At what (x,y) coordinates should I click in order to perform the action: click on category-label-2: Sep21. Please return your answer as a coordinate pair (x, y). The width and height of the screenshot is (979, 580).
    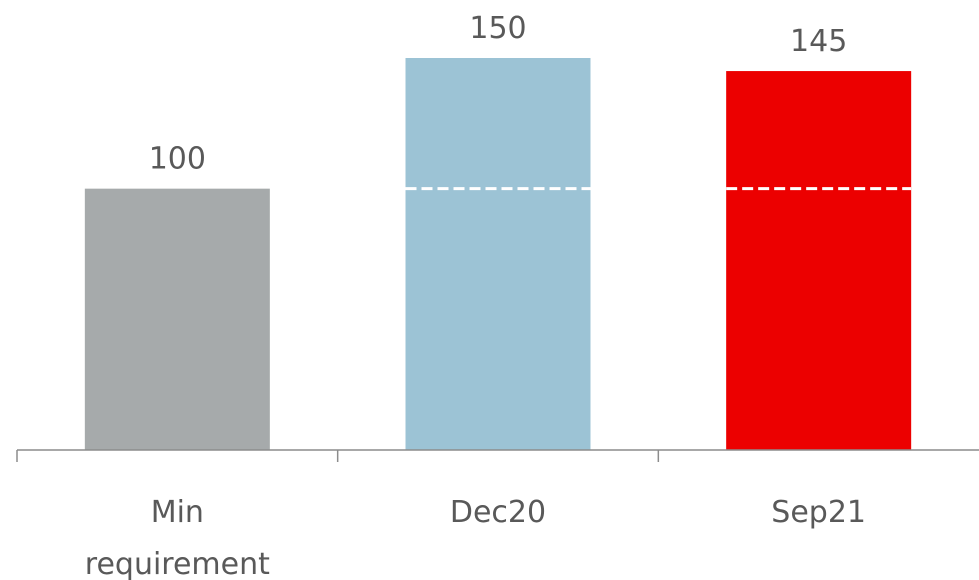
    Looking at the image, I should click on (818, 512).